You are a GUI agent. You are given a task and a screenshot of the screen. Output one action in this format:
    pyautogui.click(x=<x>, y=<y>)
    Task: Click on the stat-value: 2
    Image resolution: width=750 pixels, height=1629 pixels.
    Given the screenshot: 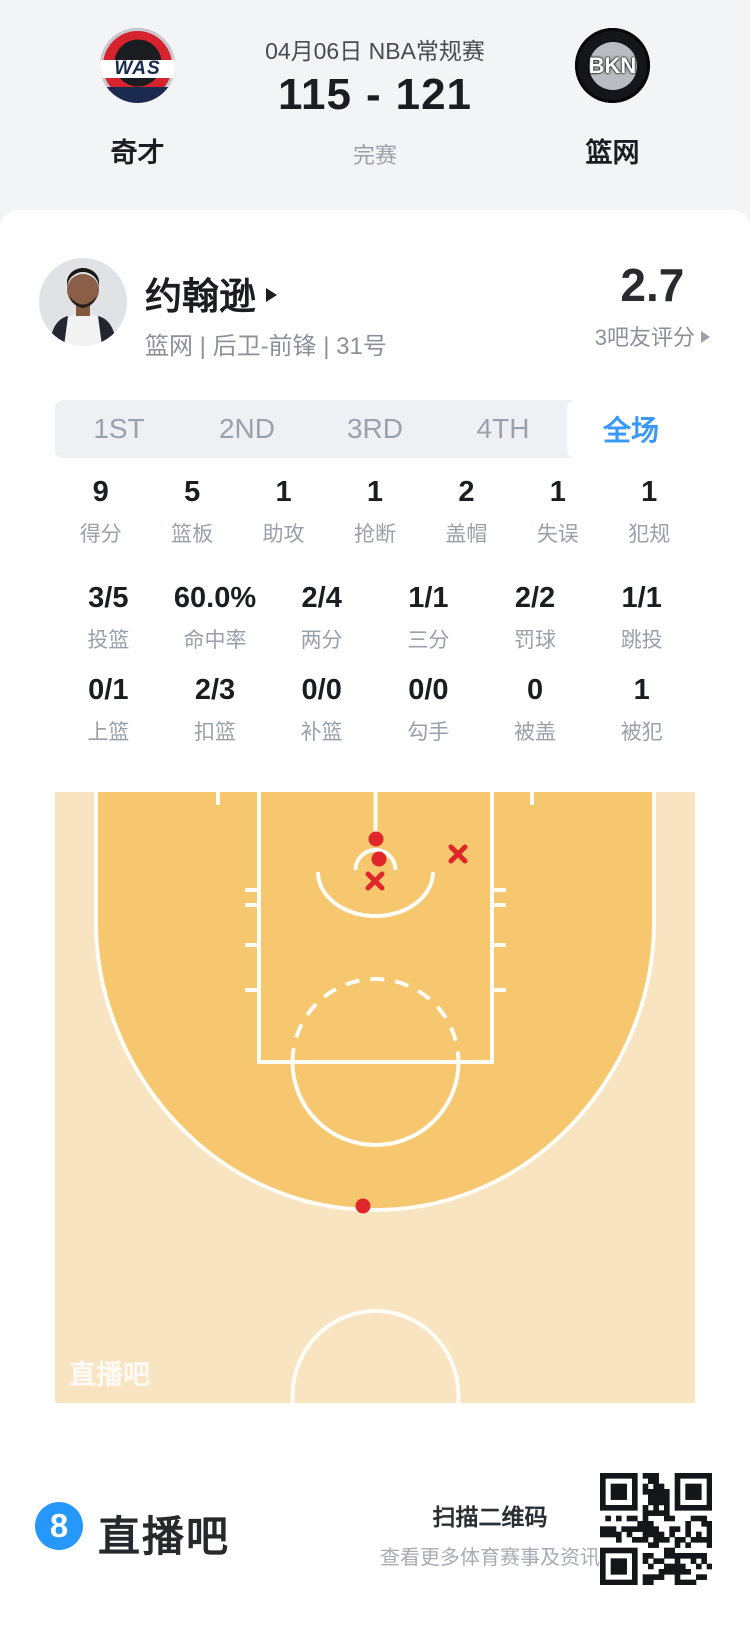 What is the action you would take?
    pyautogui.click(x=466, y=492)
    